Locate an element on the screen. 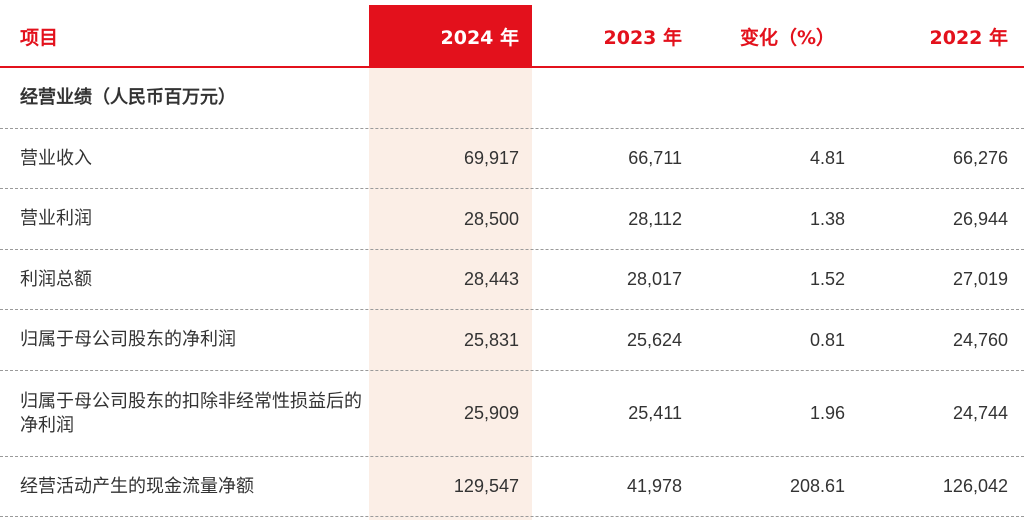 This screenshot has height=520, width=1024. row-label: 利润总额 is located at coordinates (56, 279).